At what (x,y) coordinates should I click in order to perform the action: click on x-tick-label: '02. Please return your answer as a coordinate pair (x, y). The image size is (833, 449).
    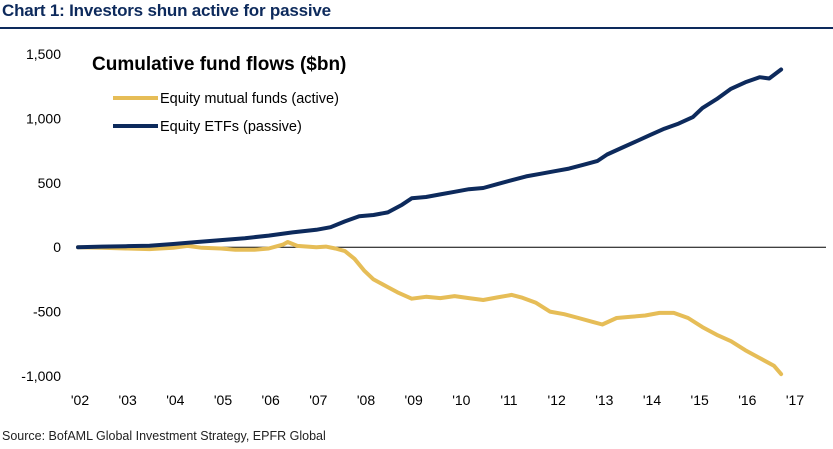
    Looking at the image, I should click on (80, 400).